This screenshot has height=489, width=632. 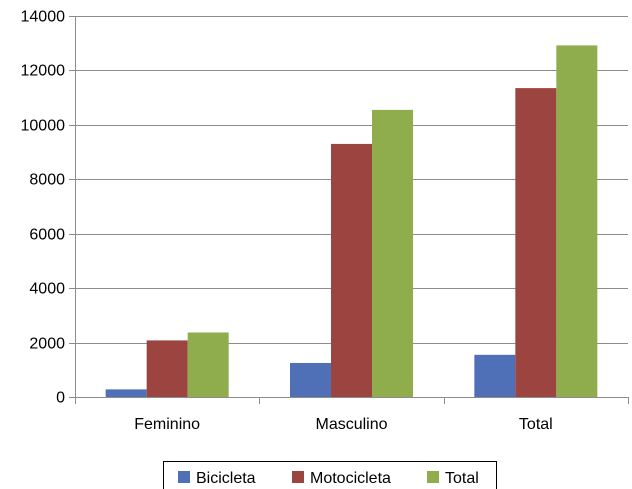 I want to click on y-tick-label: 10000, so click(x=43, y=126).